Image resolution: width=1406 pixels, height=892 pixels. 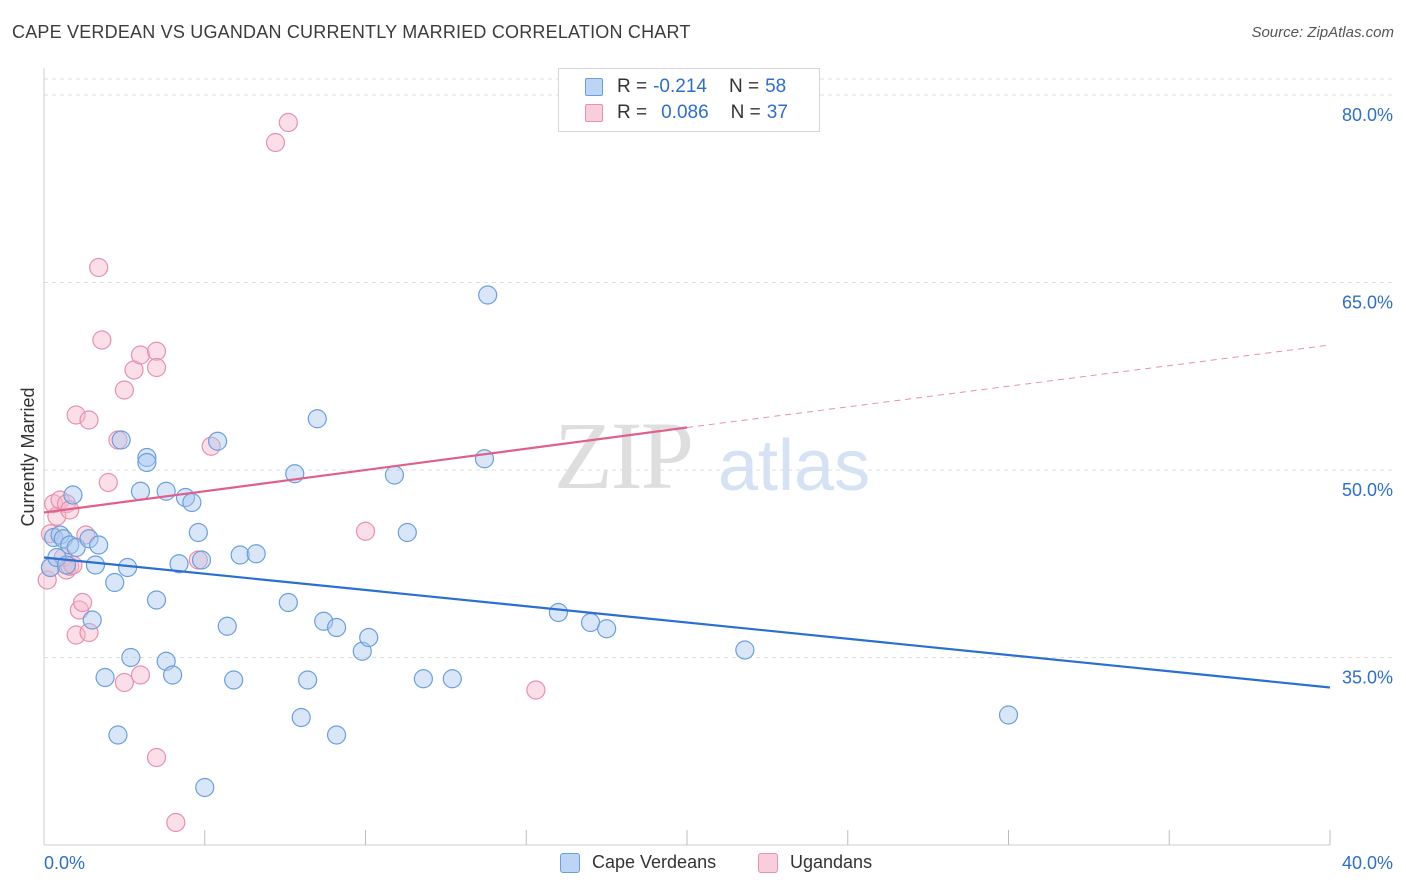 What do you see at coordinates (1367, 115) in the screenshot?
I see `y-tick-label: 80.0%` at bounding box center [1367, 115].